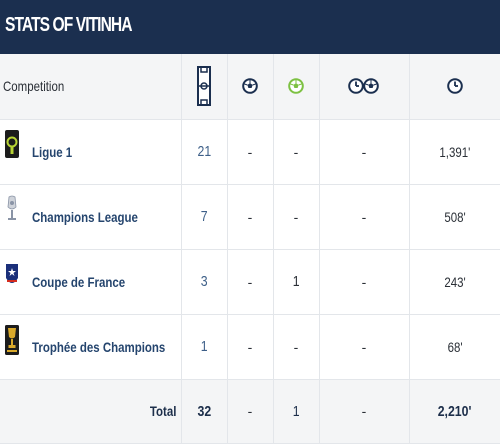 Image resolution: width=500 pixels, height=444 pixels. Describe the element at coordinates (454, 347) in the screenshot. I see `minutes-cell: 68'` at that location.